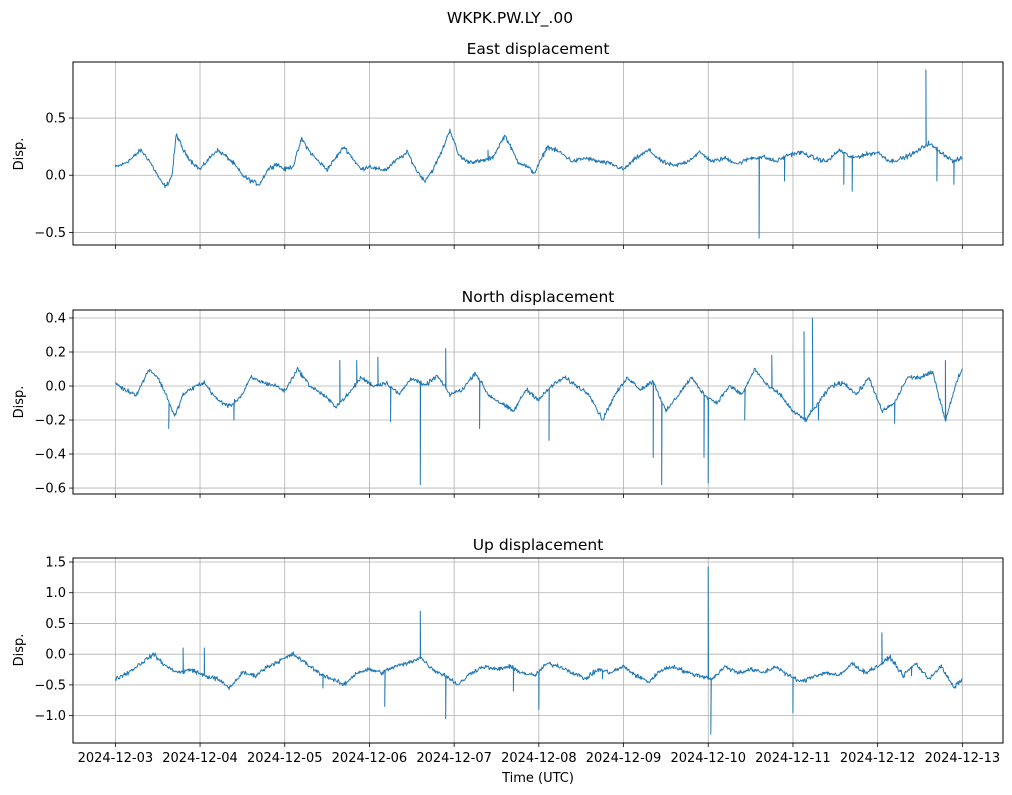  What do you see at coordinates (538, 297) in the screenshot?
I see `north-panel-title: North displacement` at bounding box center [538, 297].